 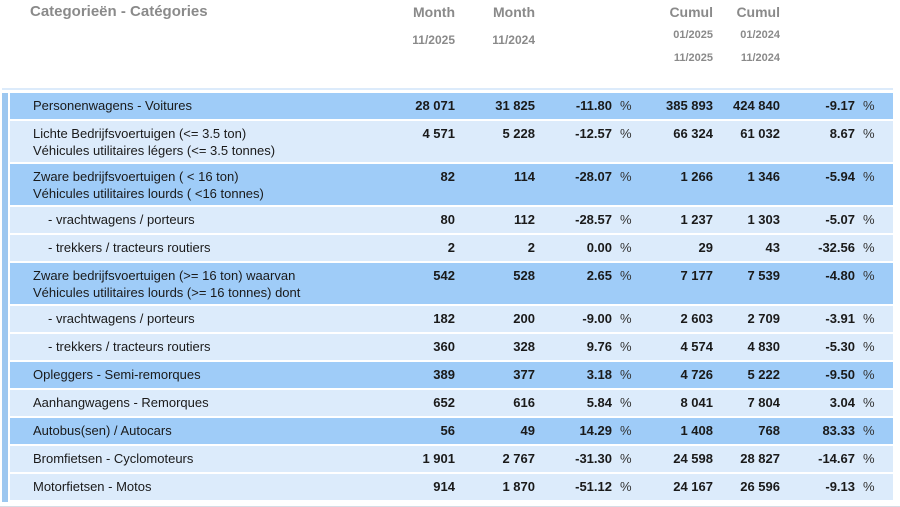 I want to click on cell-month-current: 82, so click(x=447, y=176).